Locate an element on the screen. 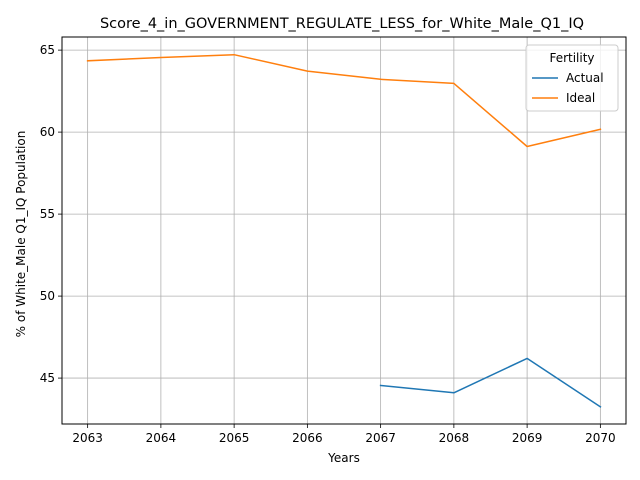 The image size is (640, 480). x-tick-label: 2066 is located at coordinates (307, 438).